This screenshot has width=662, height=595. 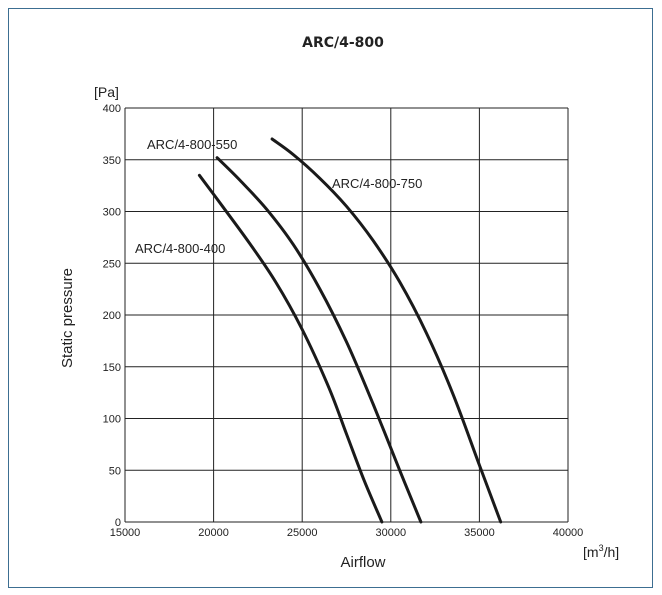 I want to click on chart-title: ARC/4-800, so click(x=343, y=43).